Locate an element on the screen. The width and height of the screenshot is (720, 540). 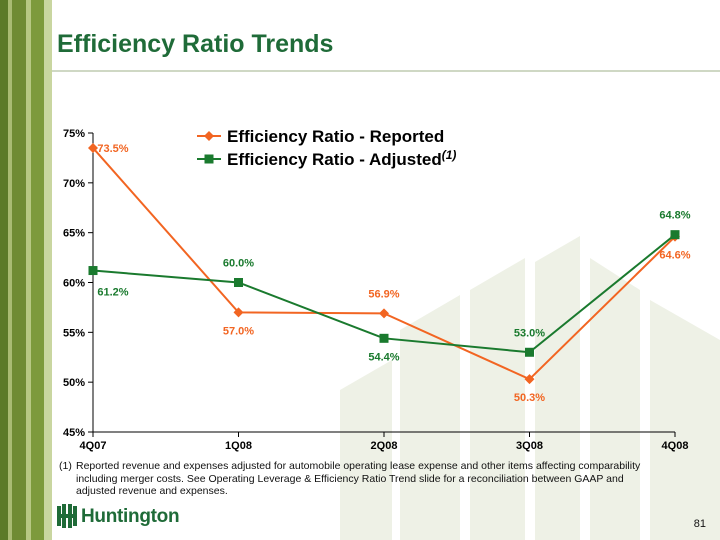
x-tick-label: 3Q08 is located at coordinates (529, 446).